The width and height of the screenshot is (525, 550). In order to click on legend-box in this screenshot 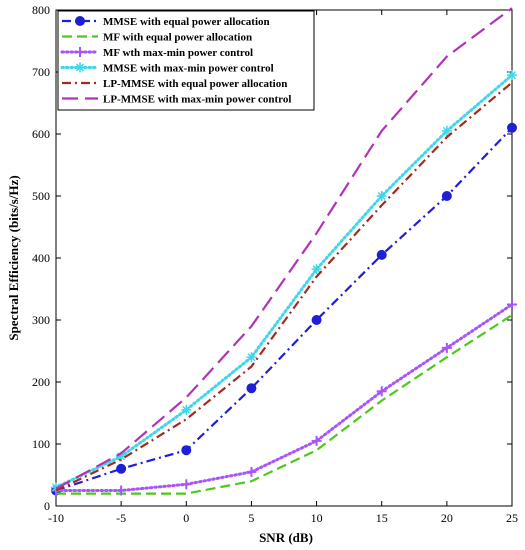, I will do `click(186, 60)`.